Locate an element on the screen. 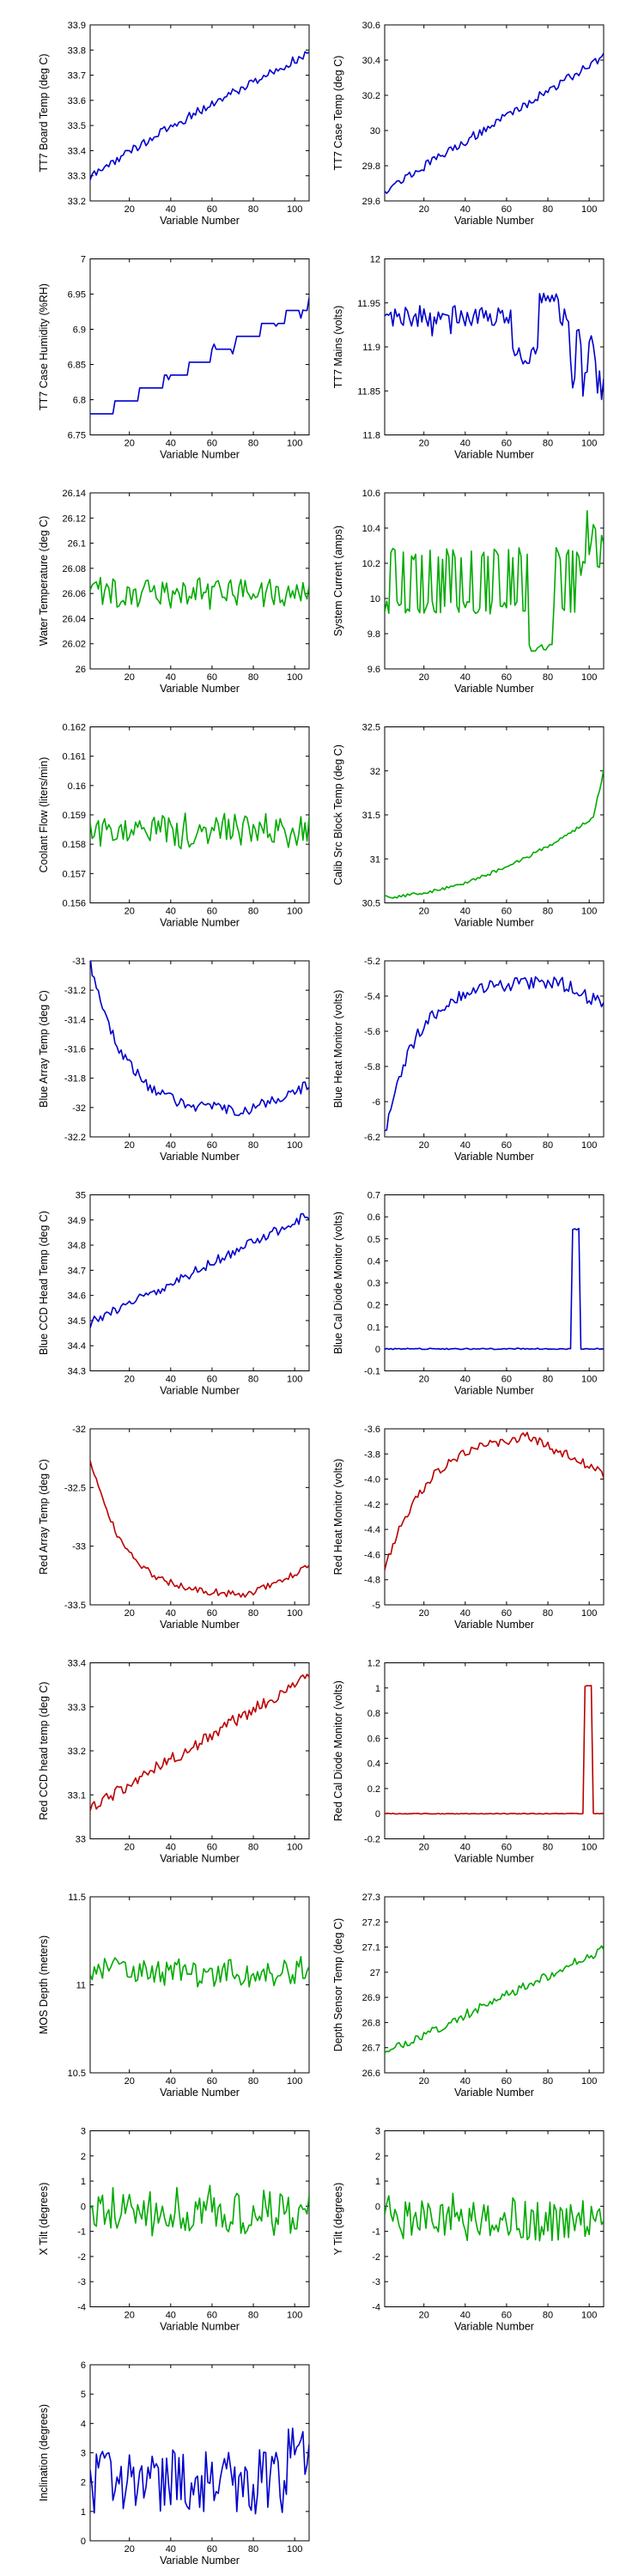 This screenshot has height=2576, width=644. y-axis-label: Blue Array Temp (deg C) is located at coordinates (44, 1049).